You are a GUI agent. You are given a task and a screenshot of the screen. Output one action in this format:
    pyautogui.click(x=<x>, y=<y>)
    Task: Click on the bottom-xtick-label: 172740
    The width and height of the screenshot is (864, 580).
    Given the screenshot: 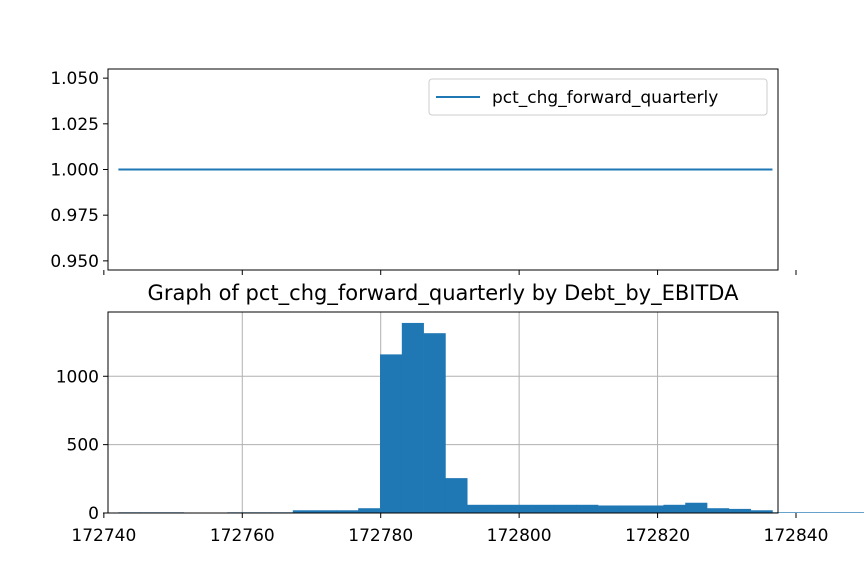 What is the action you would take?
    pyautogui.click(x=103, y=536)
    